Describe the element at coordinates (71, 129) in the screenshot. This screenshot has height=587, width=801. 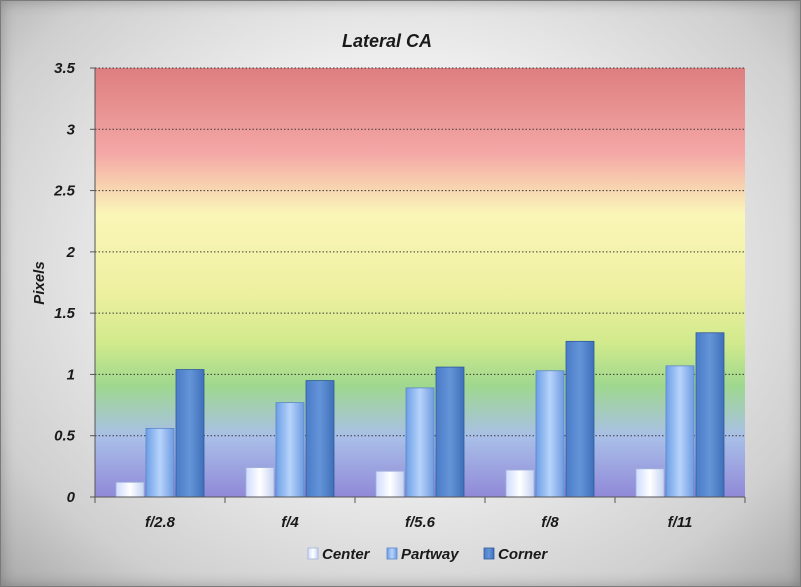
I see `y-tick-label: 3` at that location.